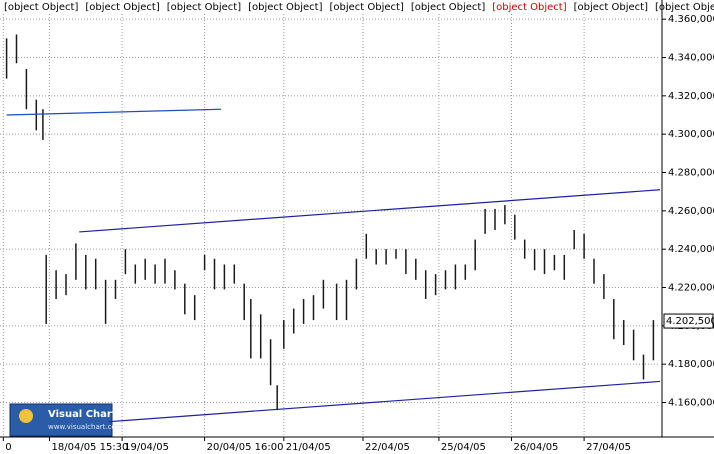  What do you see at coordinates (463, 447) in the screenshot?
I see `x-tick-label: 25/04/05` at bounding box center [463, 447].